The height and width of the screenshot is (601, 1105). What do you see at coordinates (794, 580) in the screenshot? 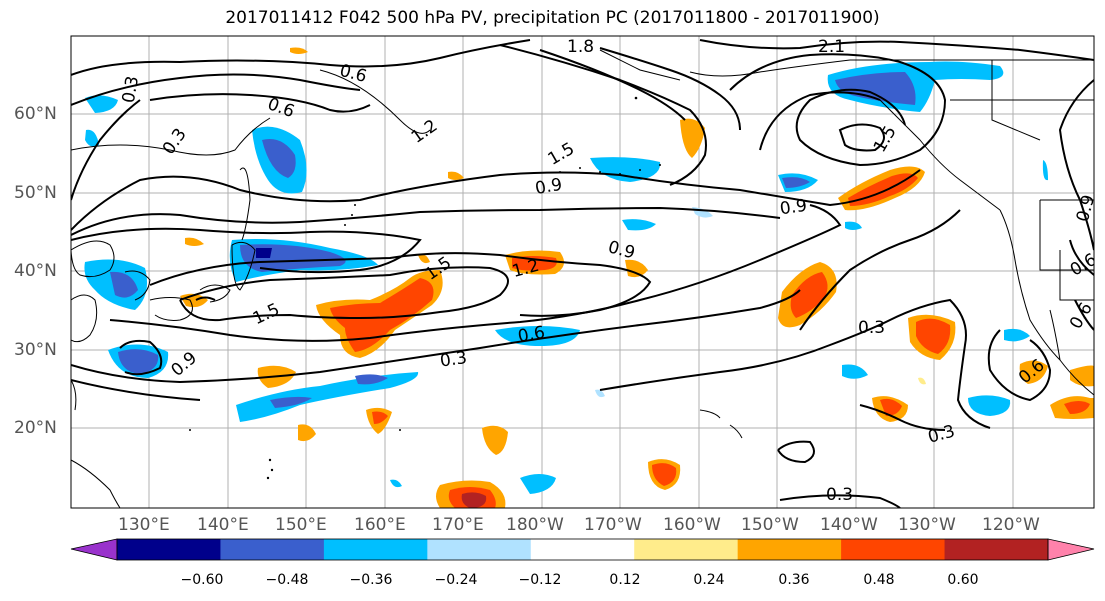
I see `colorbar-tick-label: 0.36` at bounding box center [794, 580].